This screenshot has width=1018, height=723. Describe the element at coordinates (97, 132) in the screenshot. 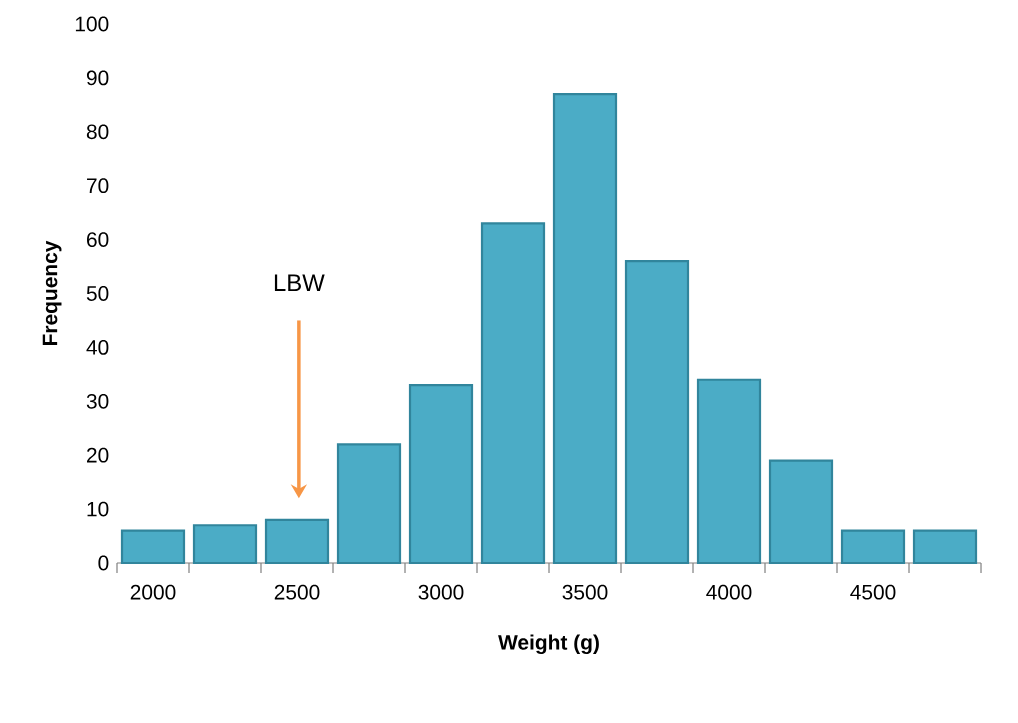

I see `y-tick-label: 80` at that location.